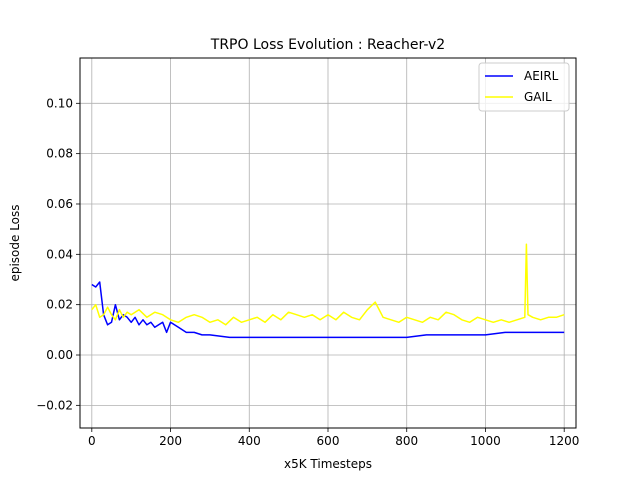 This screenshot has height=480, width=640. Describe the element at coordinates (92, 441) in the screenshot. I see `x-tick-label: 0` at that location.